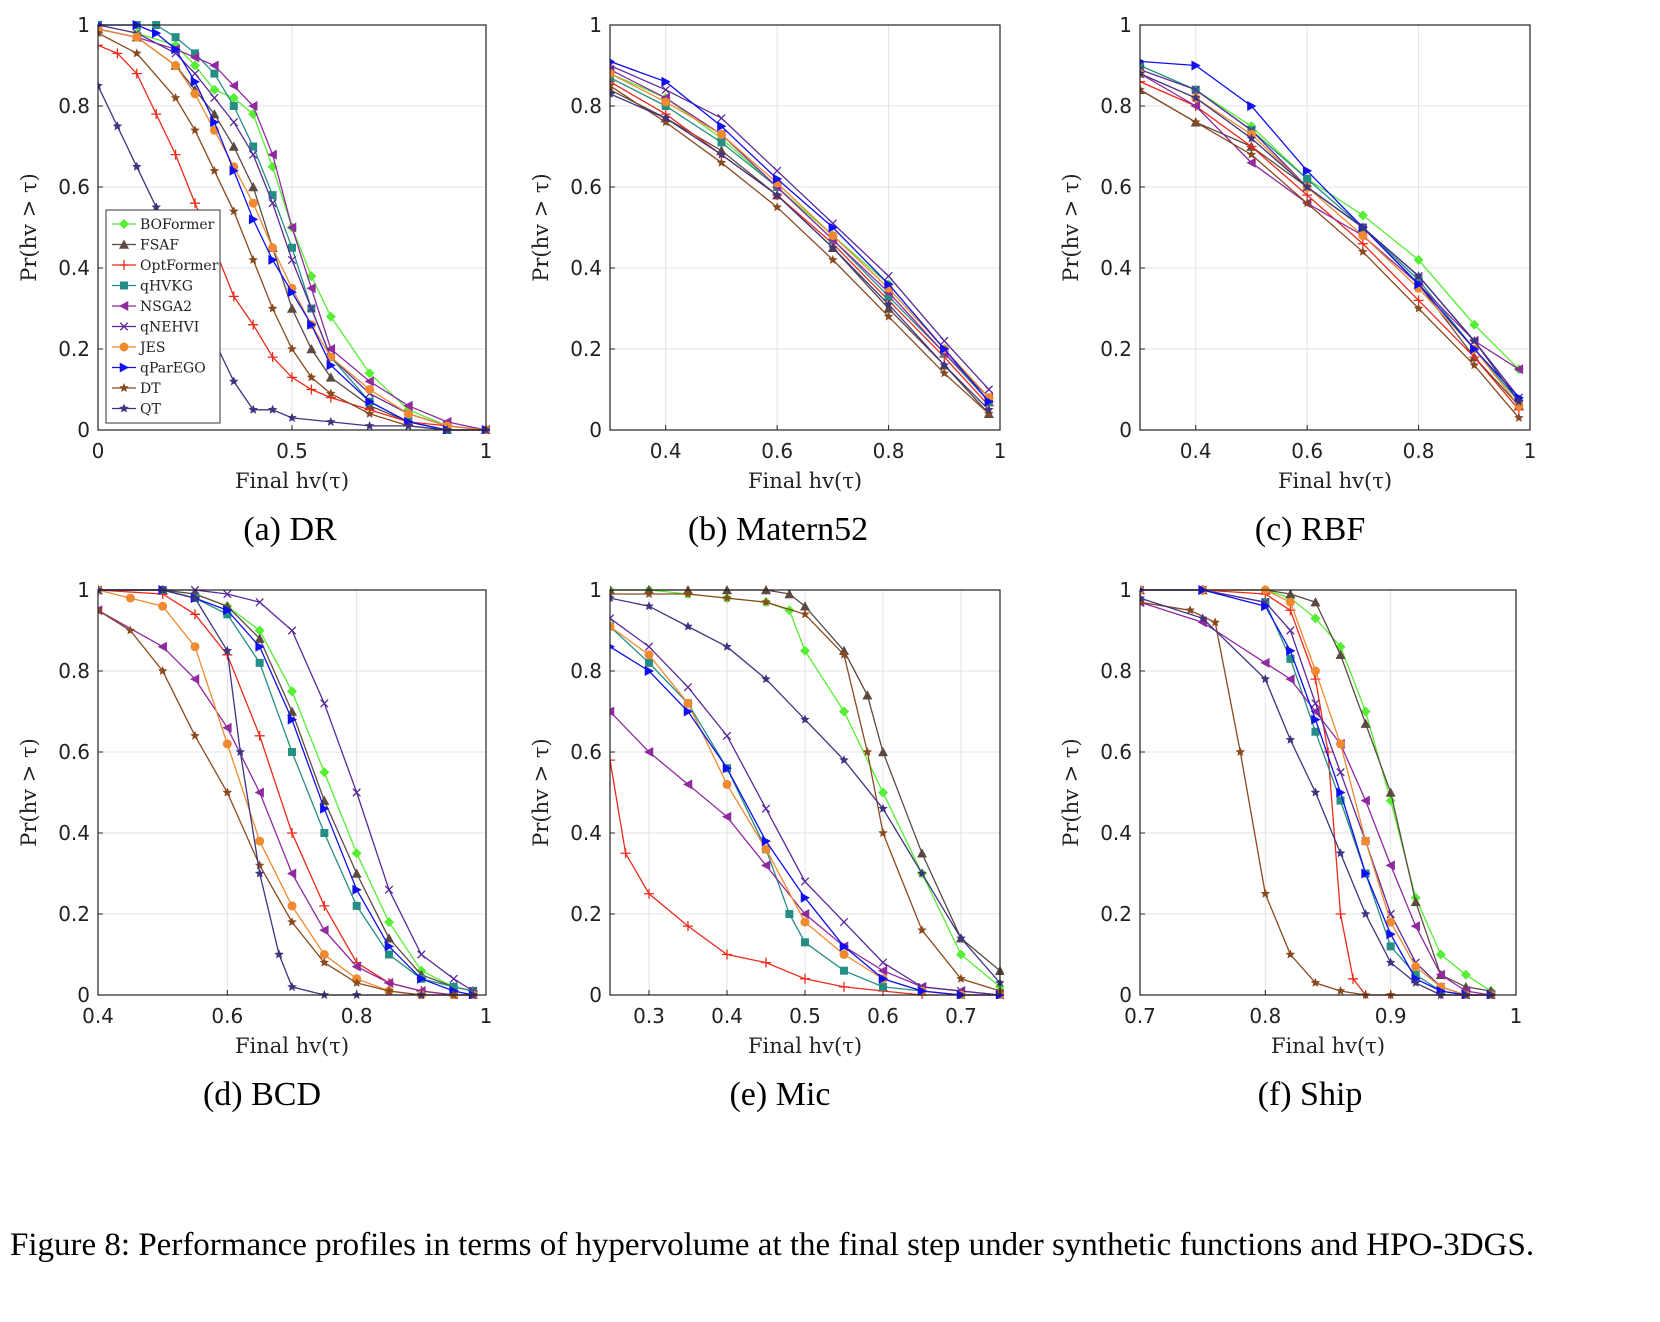 Image resolution: width=1660 pixels, height=1322 pixels. Describe the element at coordinates (169, 328) in the screenshot. I see `legend-label: qNEHVI` at that location.